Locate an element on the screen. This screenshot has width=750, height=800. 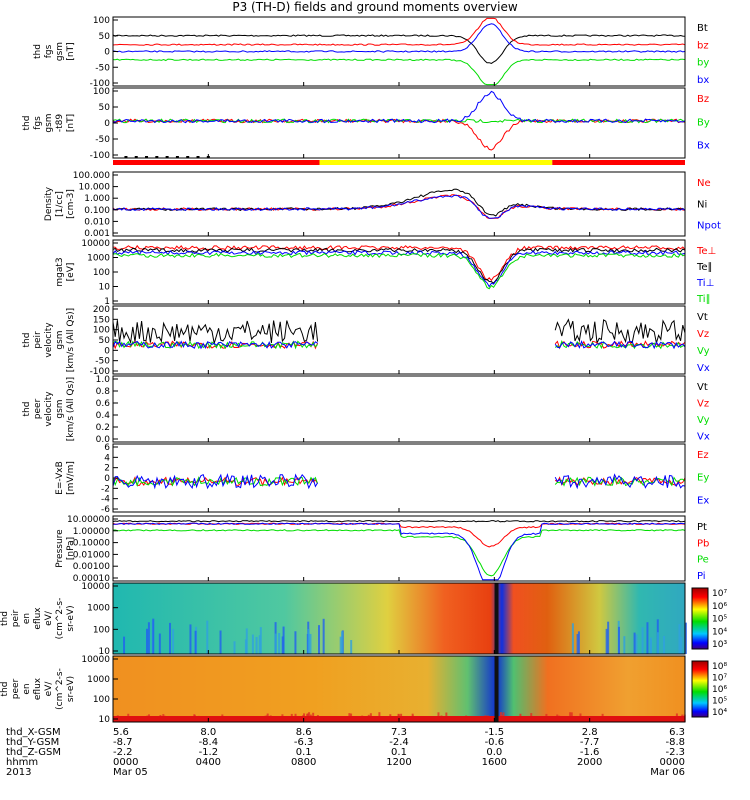
legend-Ey: Ey is located at coordinates (703, 478).